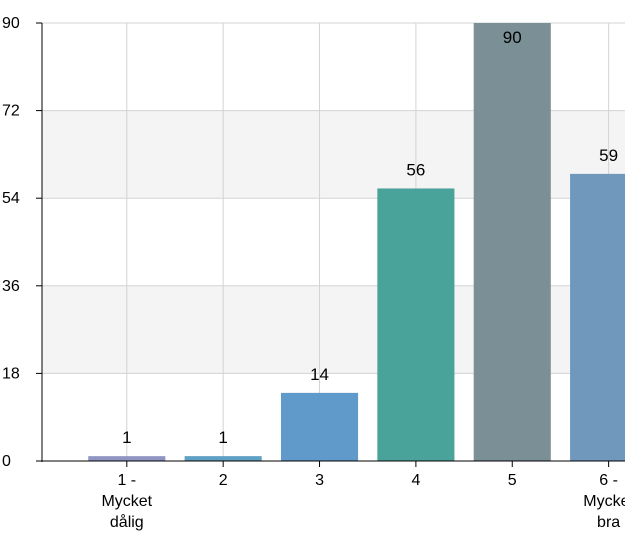 This screenshot has width=625, height=543. I want to click on x-tick-label: 5, so click(512, 480).